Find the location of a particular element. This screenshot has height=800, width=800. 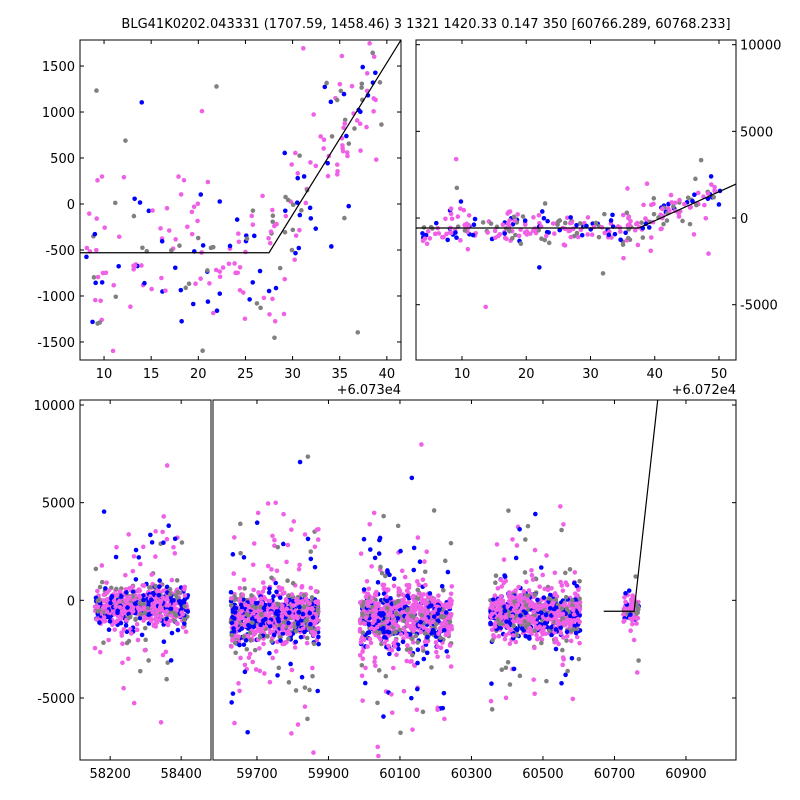

y-tick-label: 1500 is located at coordinates (58, 67).